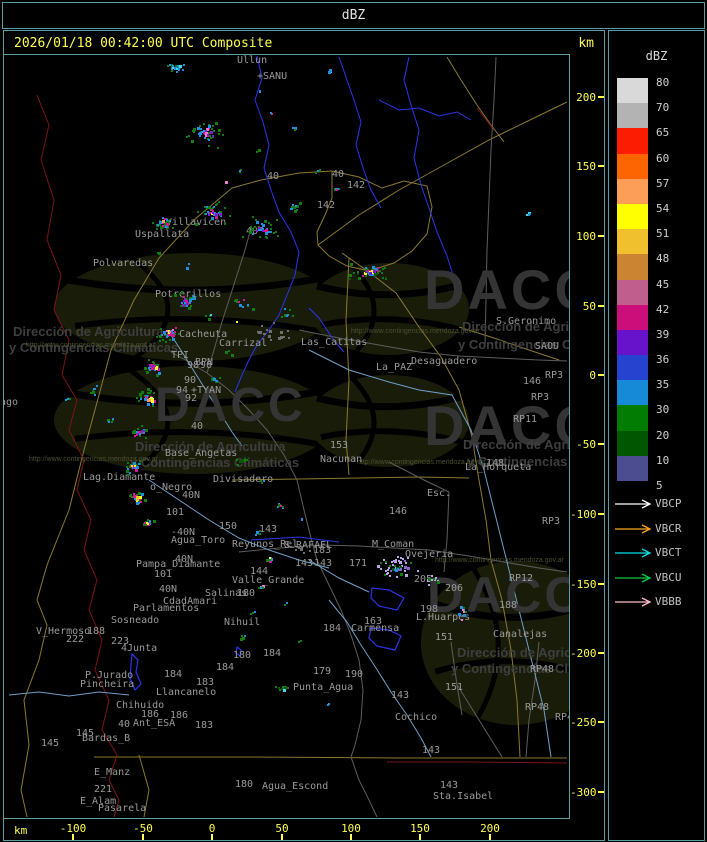  What do you see at coordinates (454, 588) in the screenshot?
I see `map-label: 206` at bounding box center [454, 588].